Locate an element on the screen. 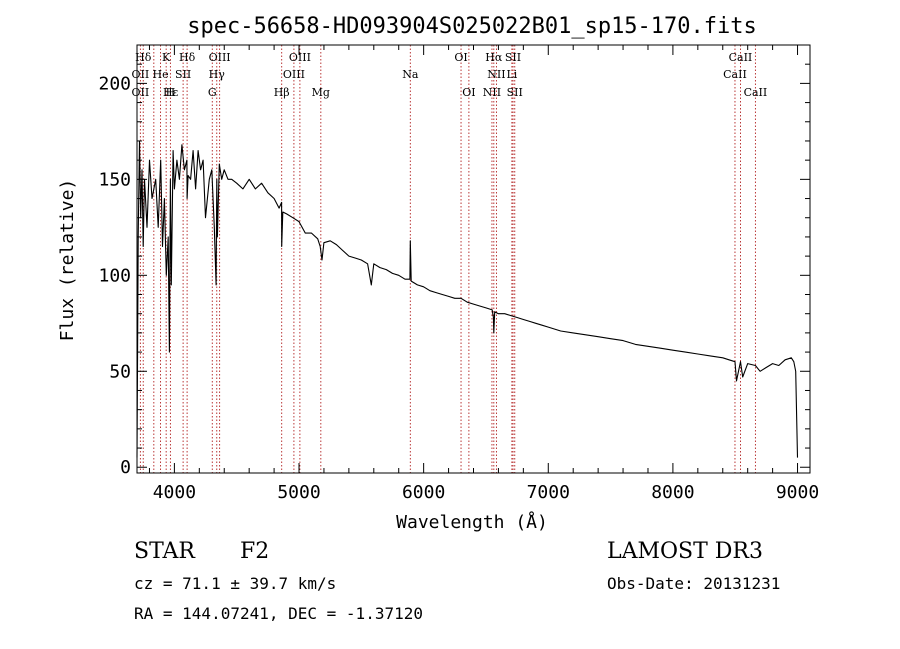 This screenshot has width=900, height=649. line-label-21: G is located at coordinates (212, 92).